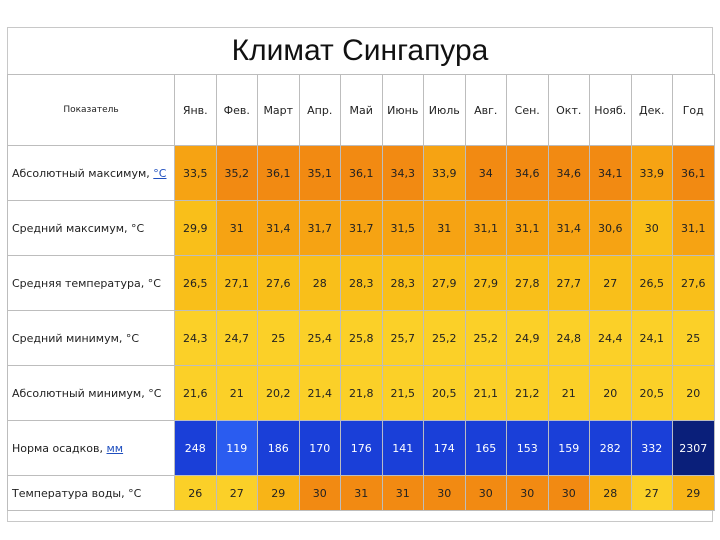  What do you see at coordinates (236, 173) in the screenshot?
I see `table-cell: 35,2` at bounding box center [236, 173].